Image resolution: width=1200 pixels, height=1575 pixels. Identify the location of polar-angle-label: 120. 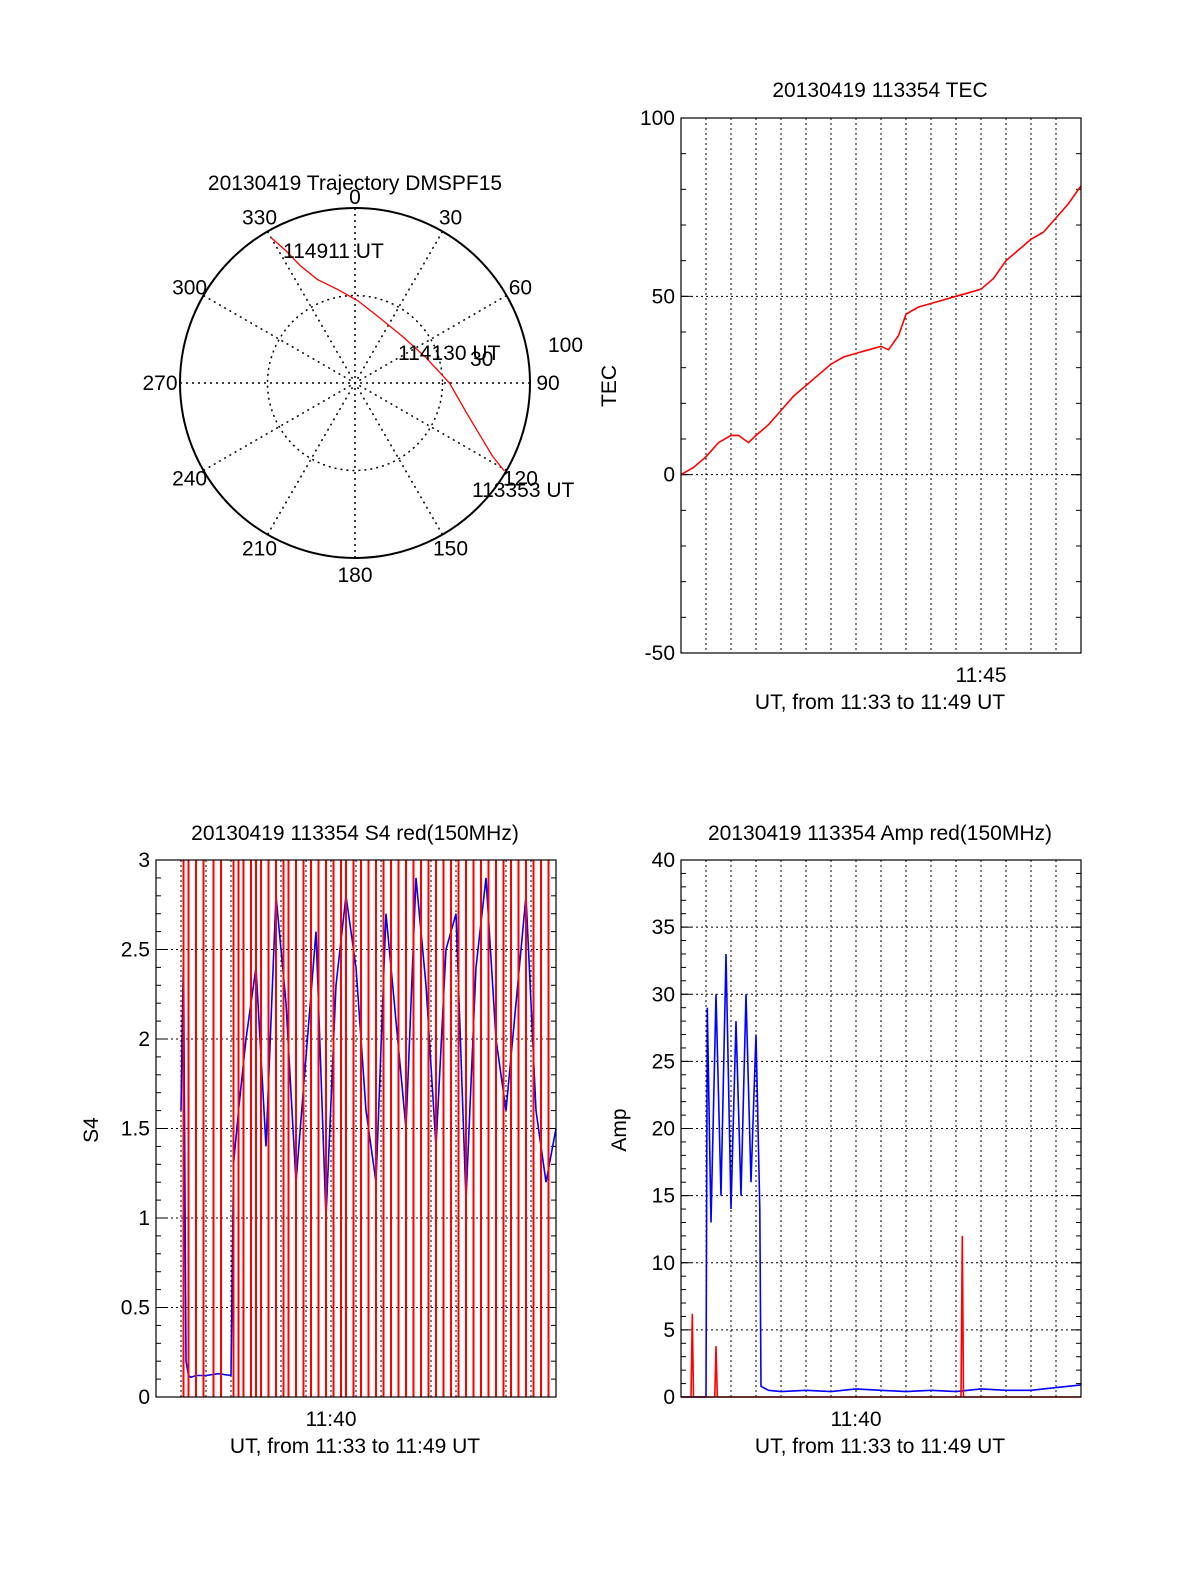
(520, 479).